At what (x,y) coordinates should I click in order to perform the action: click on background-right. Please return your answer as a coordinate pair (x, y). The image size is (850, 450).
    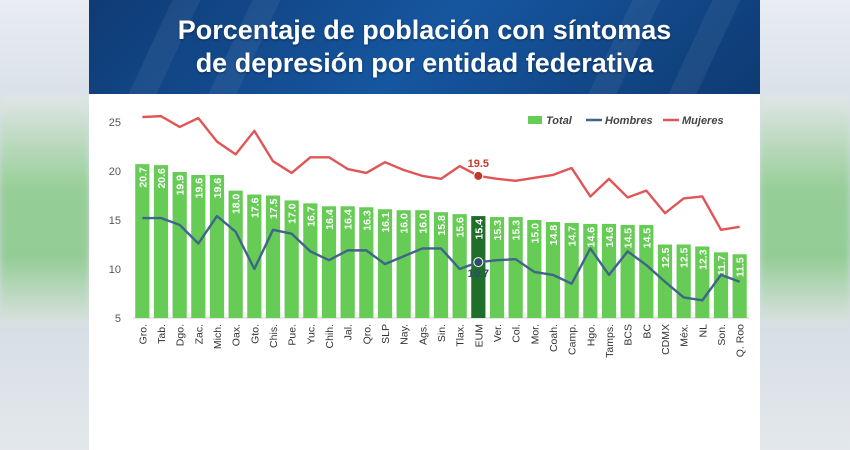
    Looking at the image, I should click on (805, 225).